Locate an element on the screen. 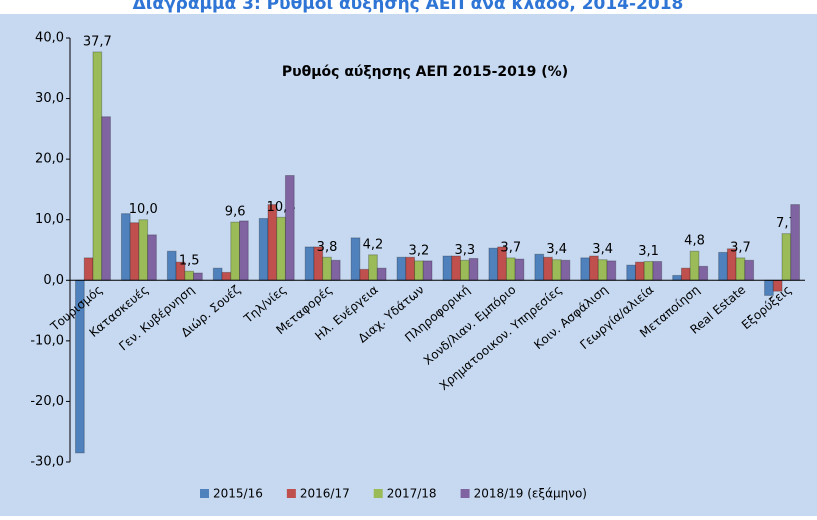 This screenshot has width=817, height=520. y-tick-label: 40,0 is located at coordinates (49, 38).